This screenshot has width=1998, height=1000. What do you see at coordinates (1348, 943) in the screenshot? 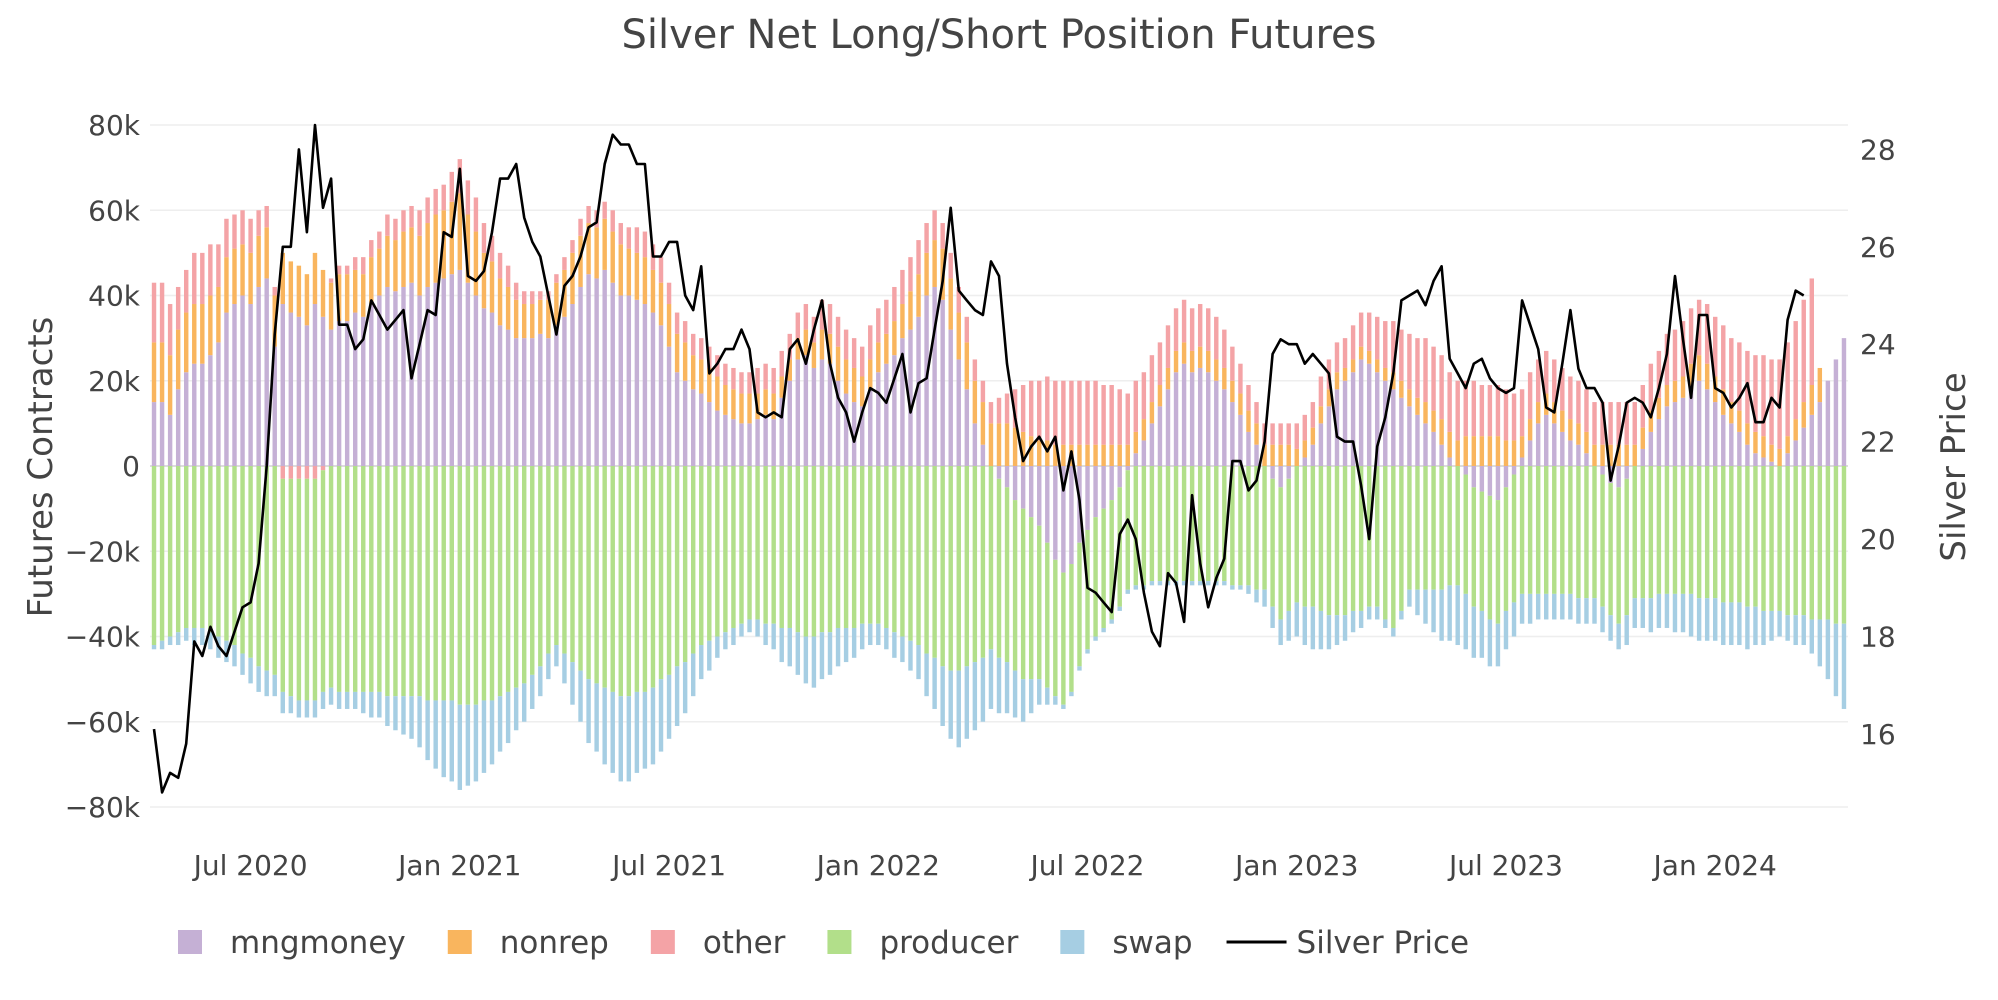
I see `legend-item-silver-price: Silver Price` at bounding box center [1348, 943].